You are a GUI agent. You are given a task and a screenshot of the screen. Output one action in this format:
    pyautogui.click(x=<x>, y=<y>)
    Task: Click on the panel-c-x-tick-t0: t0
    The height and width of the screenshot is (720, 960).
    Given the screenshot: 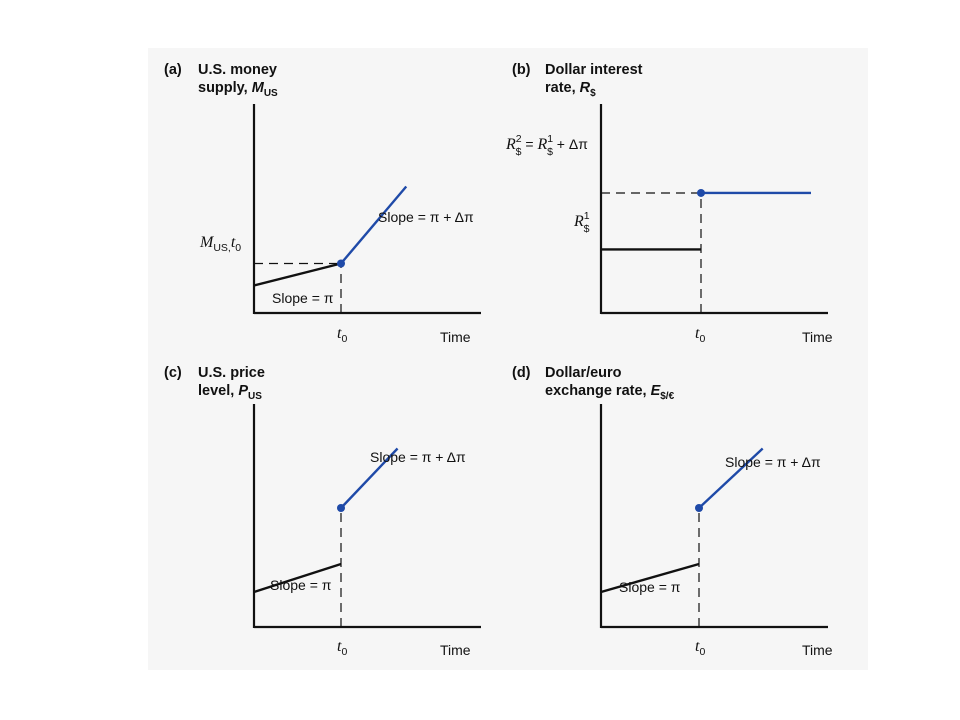 What is the action you would take?
    pyautogui.click(x=342, y=648)
    